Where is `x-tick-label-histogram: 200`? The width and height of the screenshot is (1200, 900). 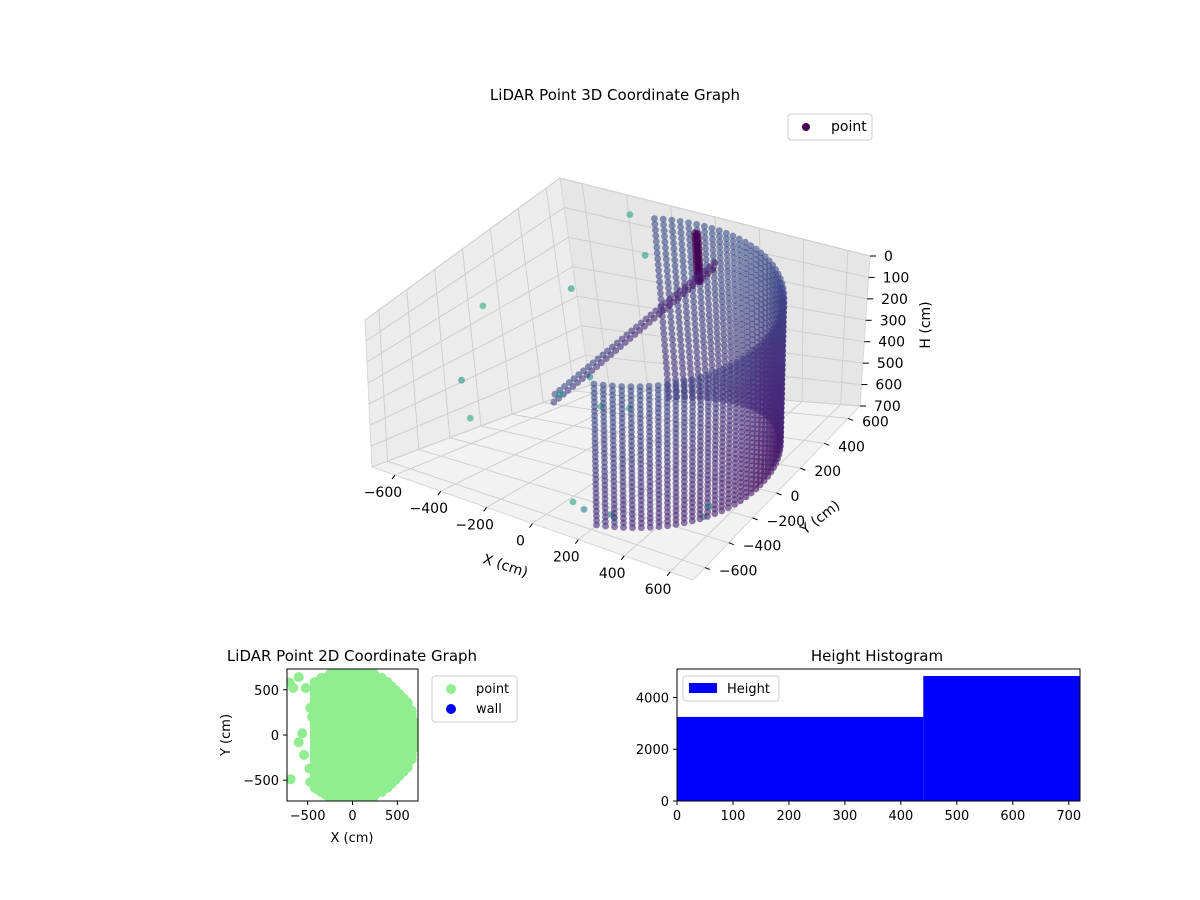 x-tick-label-histogram: 200 is located at coordinates (789, 816).